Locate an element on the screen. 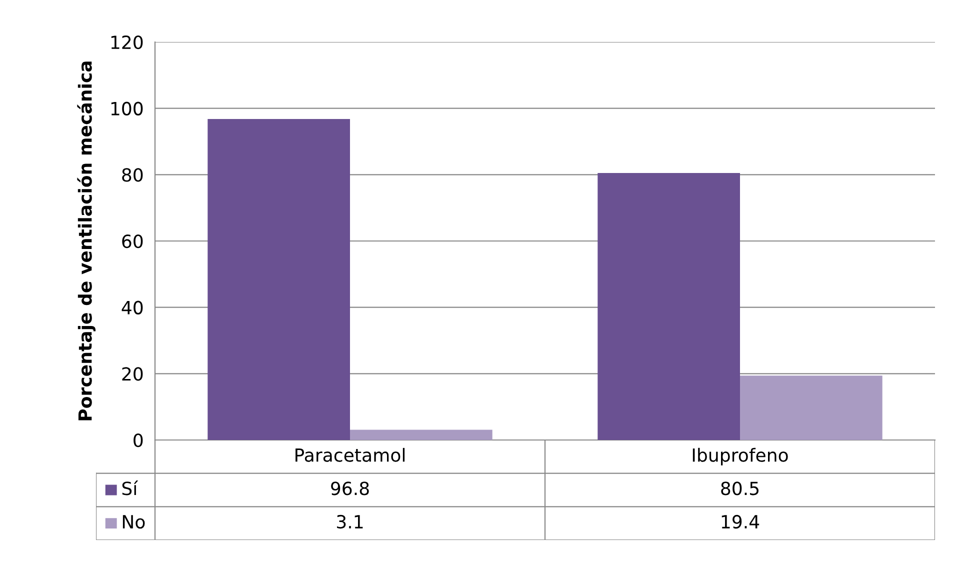  x-tick-label: Ibuprofeno is located at coordinates (740, 457).